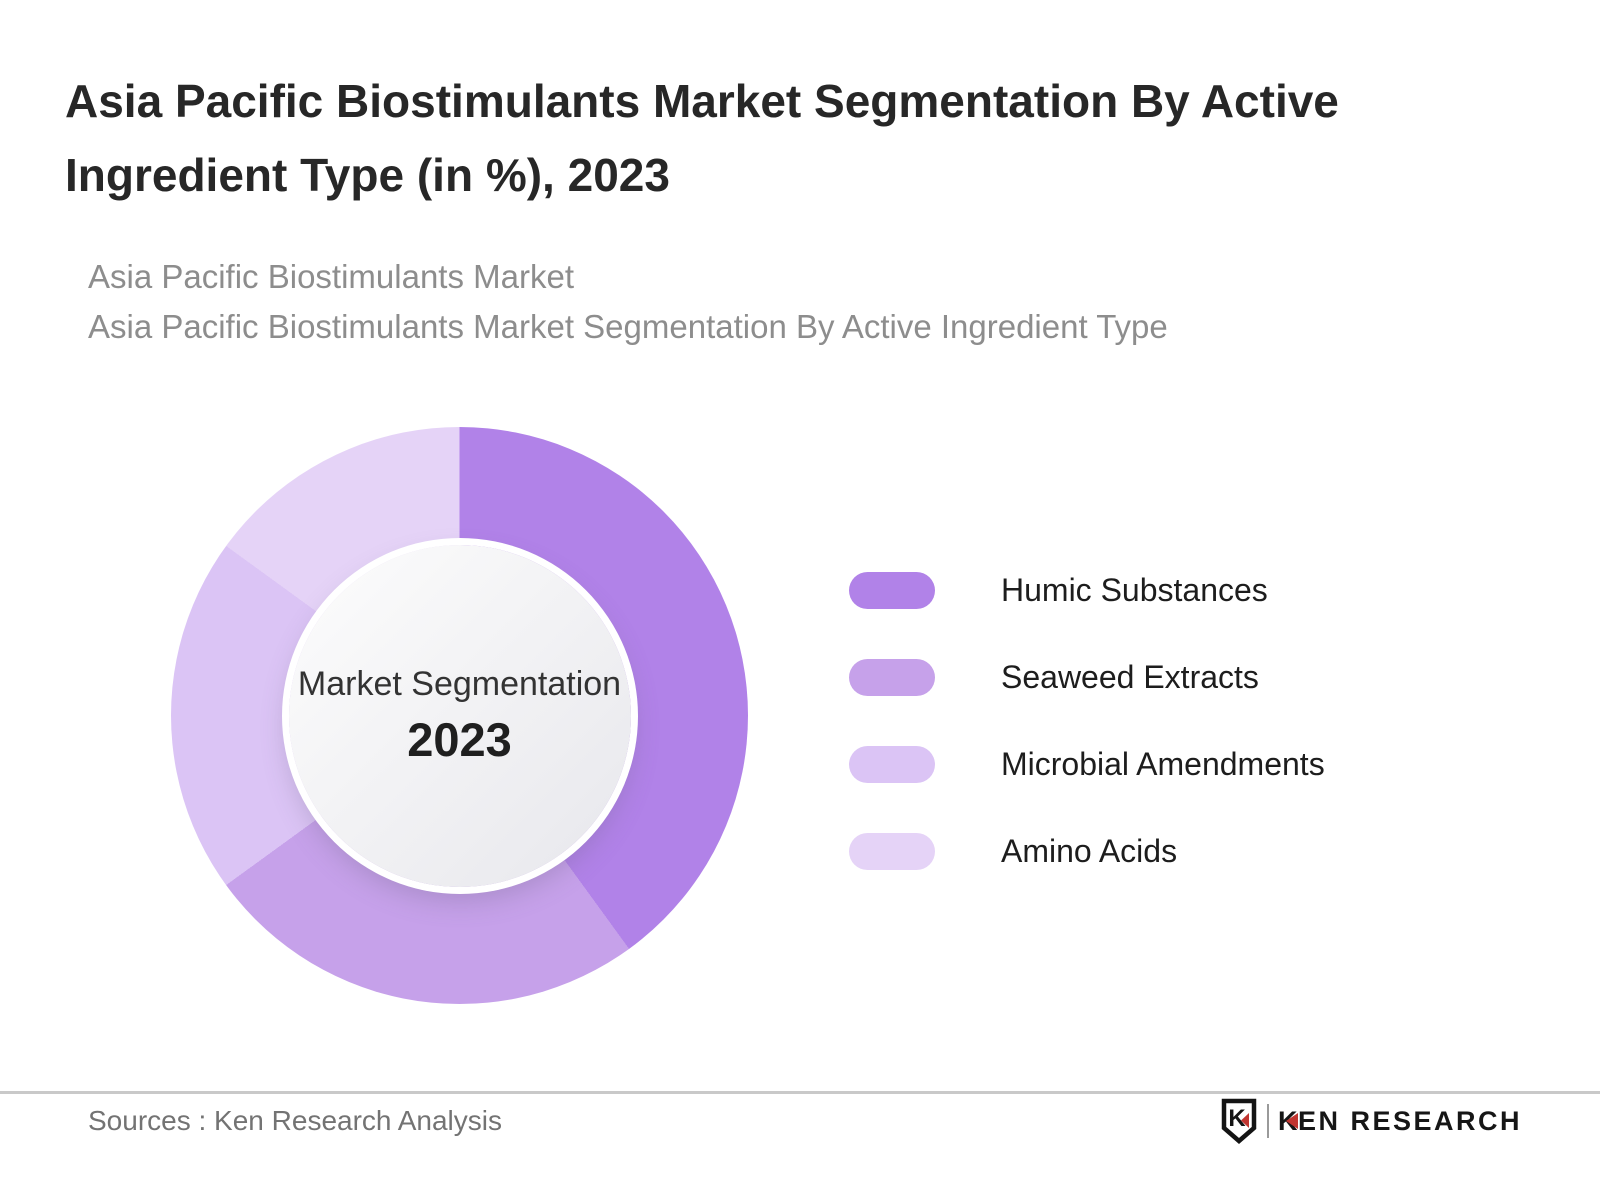 The image size is (1600, 1200). I want to click on ken-research-shield-letter: K, so click(1237, 1118).